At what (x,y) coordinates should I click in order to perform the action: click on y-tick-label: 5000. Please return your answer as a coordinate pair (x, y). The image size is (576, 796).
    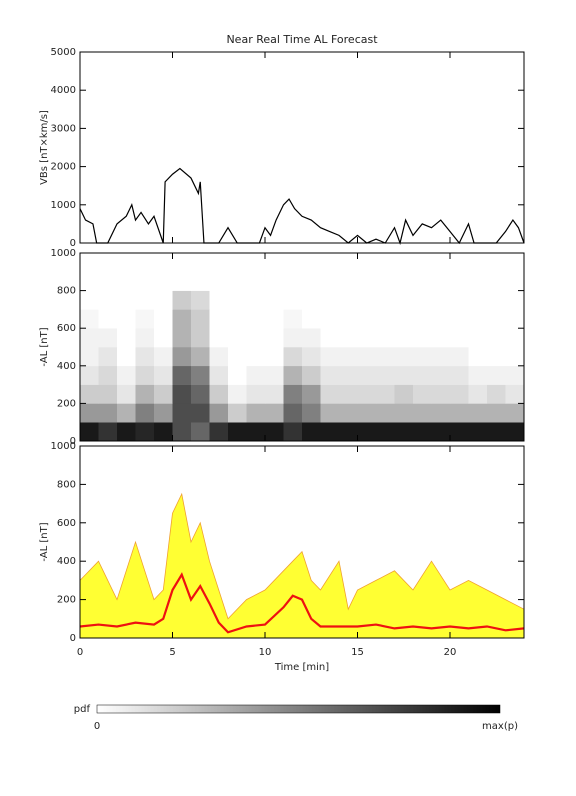
    Looking at the image, I should click on (63, 52).